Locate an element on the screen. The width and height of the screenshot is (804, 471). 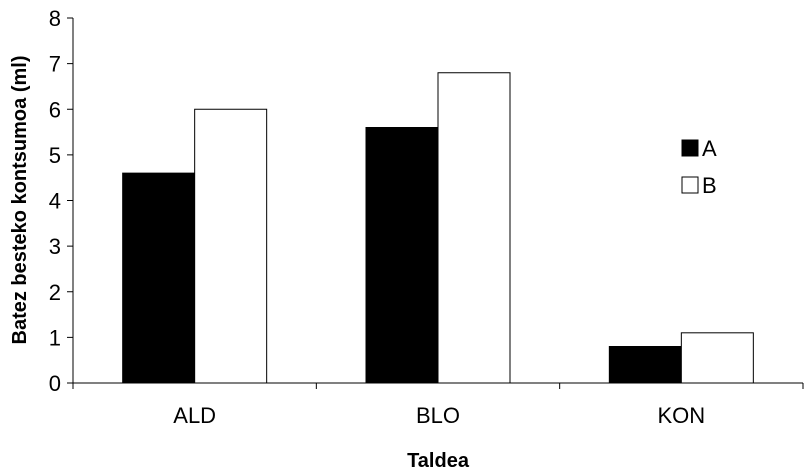
y-tick-label: 7 is located at coordinates (55, 64).